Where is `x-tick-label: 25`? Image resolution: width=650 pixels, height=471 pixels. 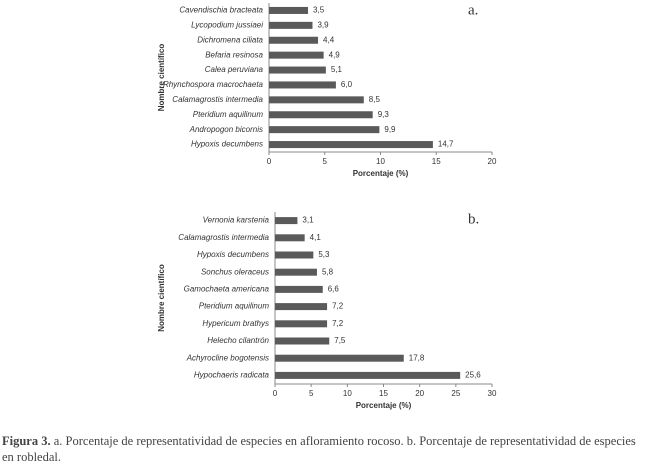
x-tick-label: 25 is located at coordinates (455, 393).